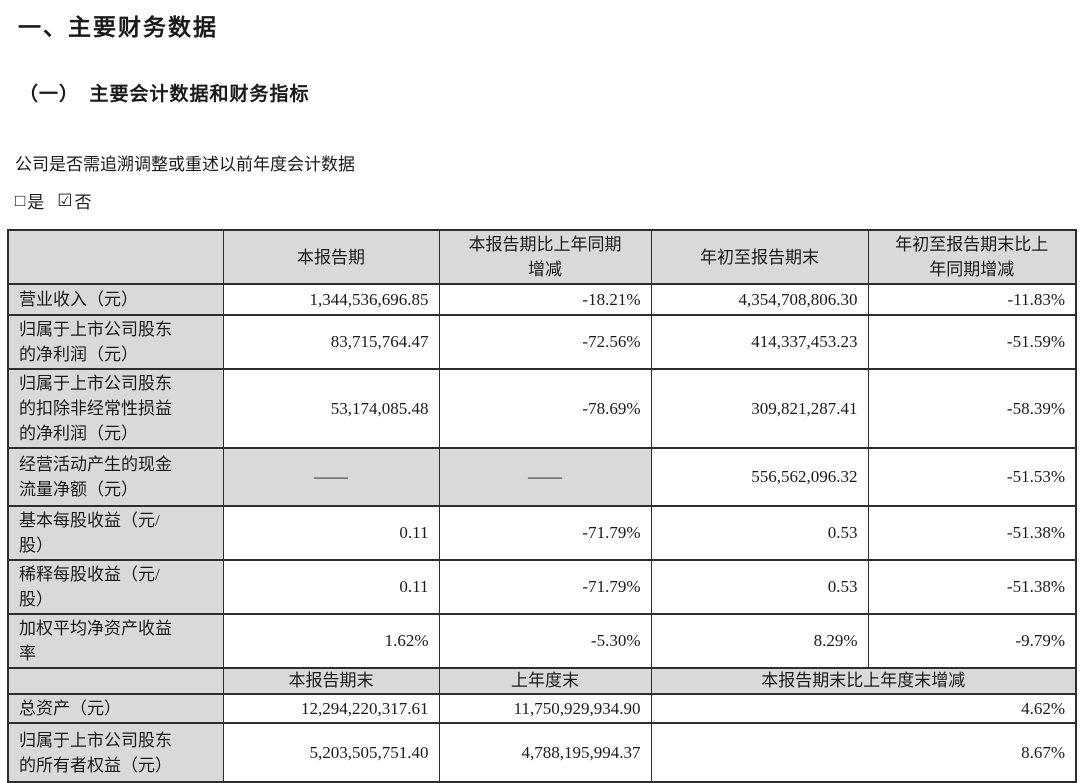 The width and height of the screenshot is (1080, 783). I want to click on value-ytd: 8.29%, so click(759, 641).